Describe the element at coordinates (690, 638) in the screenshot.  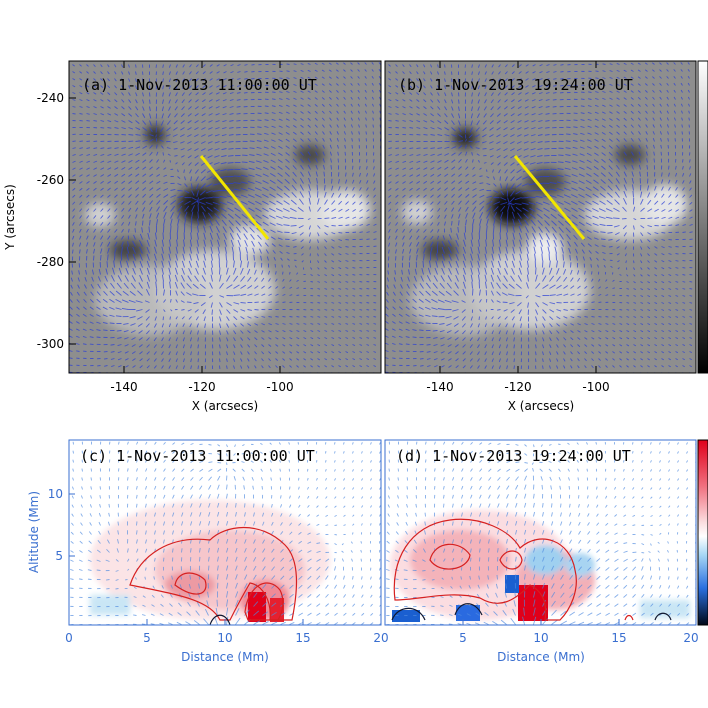
I see `x-tick-d-3: 20` at that location.